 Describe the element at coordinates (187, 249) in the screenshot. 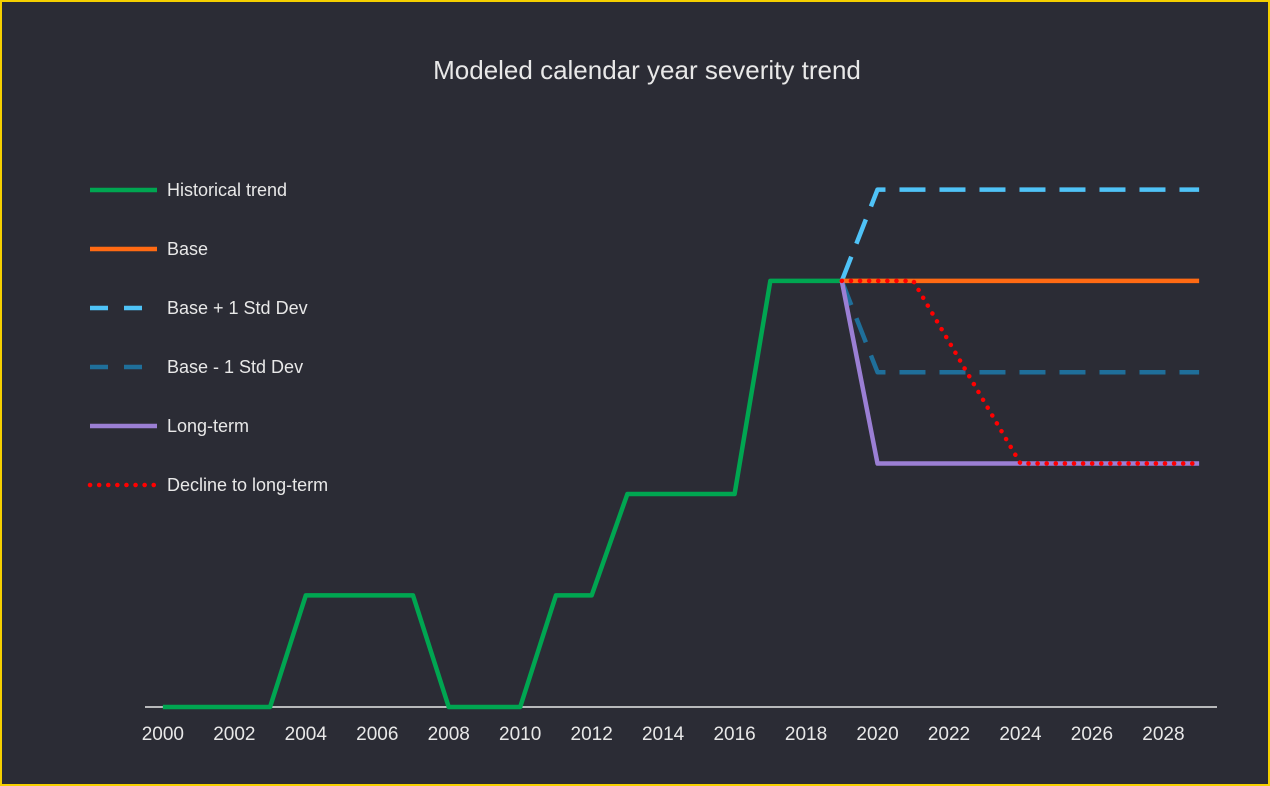

I see `legend-label: Base` at that location.